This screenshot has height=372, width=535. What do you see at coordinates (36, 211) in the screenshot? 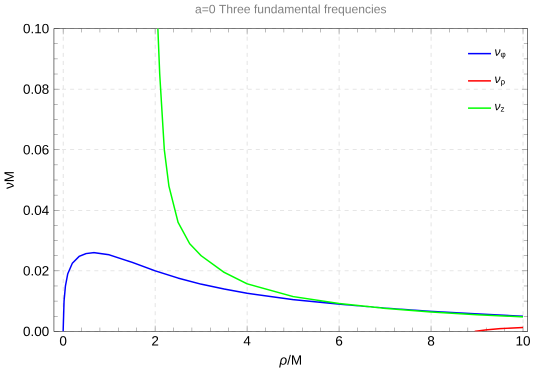
I see `y-tick-label: 0.04` at bounding box center [36, 211].